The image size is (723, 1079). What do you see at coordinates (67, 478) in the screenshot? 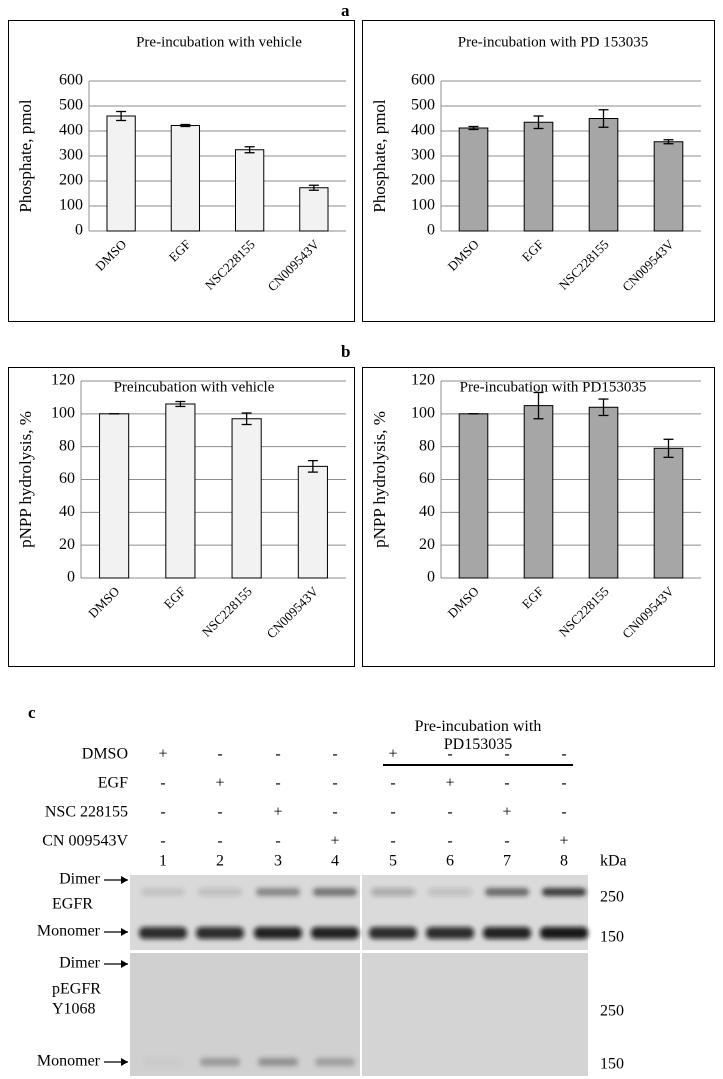
I see `y-tick-label: 60` at bounding box center [67, 478].